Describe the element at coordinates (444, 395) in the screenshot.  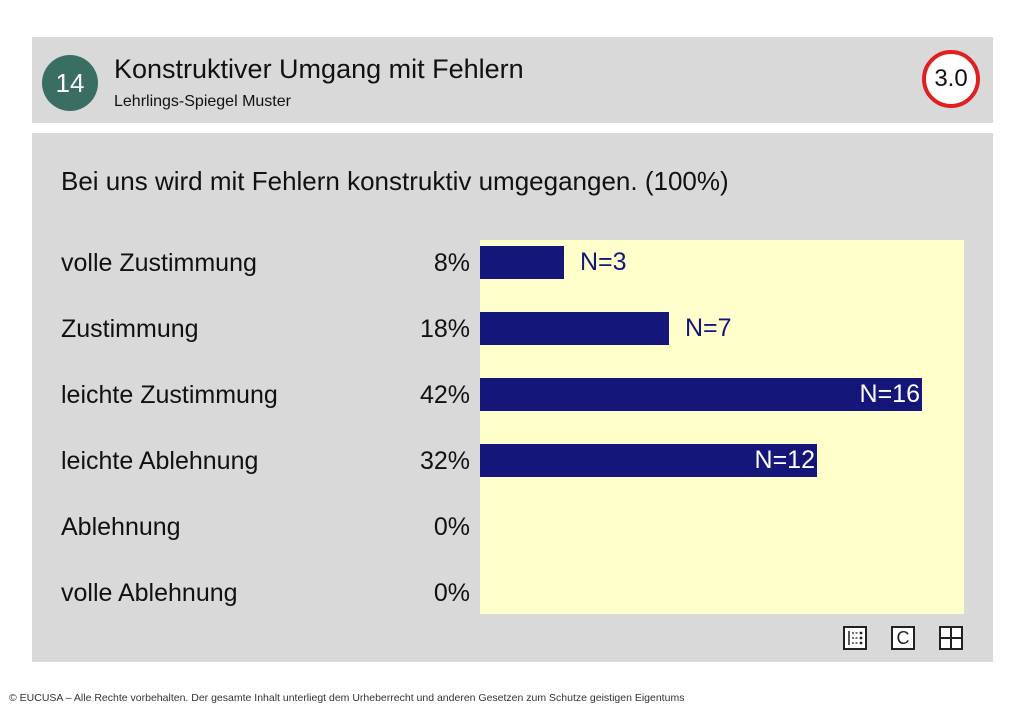
I see `percent-label: 42%` at that location.